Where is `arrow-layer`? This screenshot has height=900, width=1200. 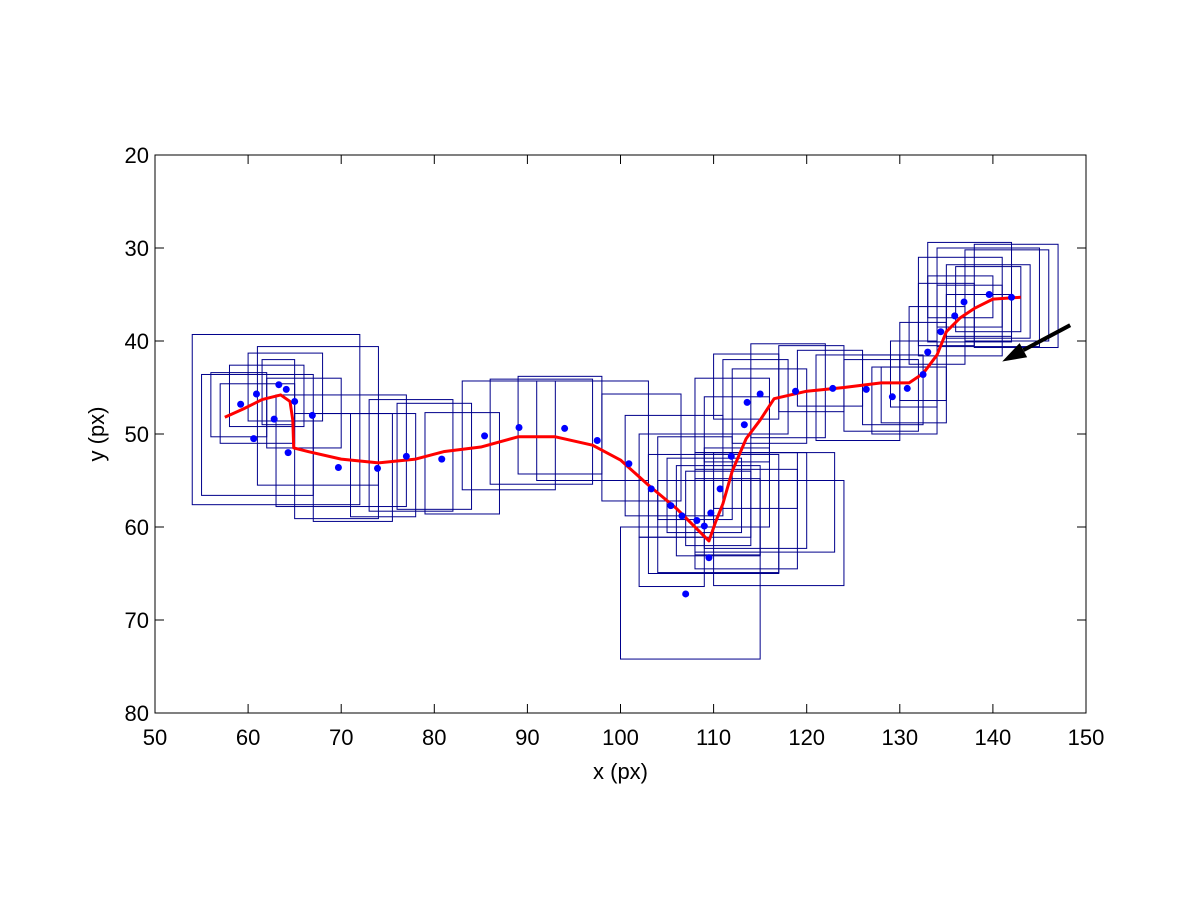 arrow-layer is located at coordinates (1037, 342).